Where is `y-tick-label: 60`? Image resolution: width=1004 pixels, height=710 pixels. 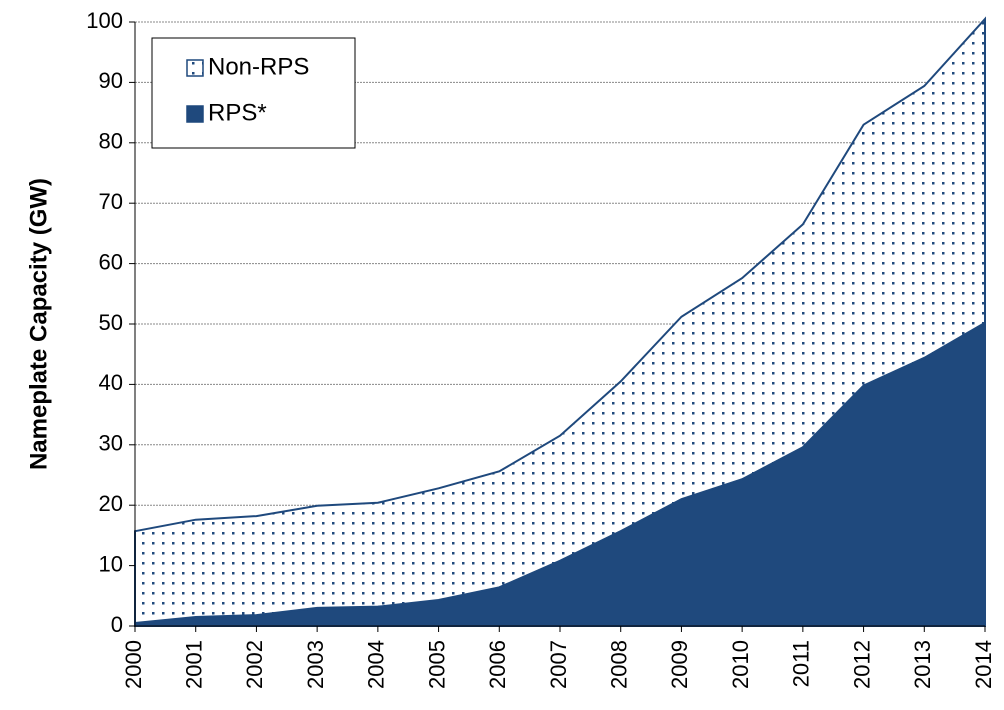 y-tick-label: 60 is located at coordinates (111, 261).